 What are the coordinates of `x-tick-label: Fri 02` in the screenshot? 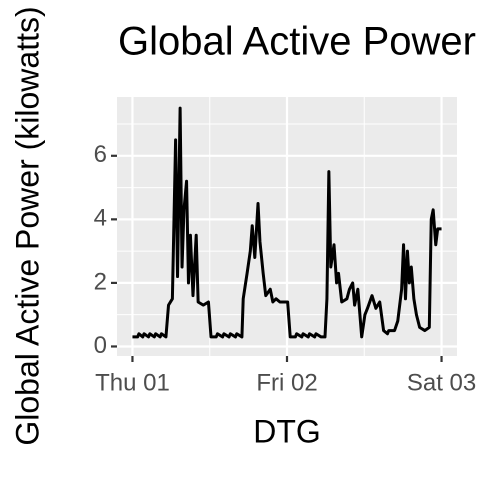 It's located at (286, 382).